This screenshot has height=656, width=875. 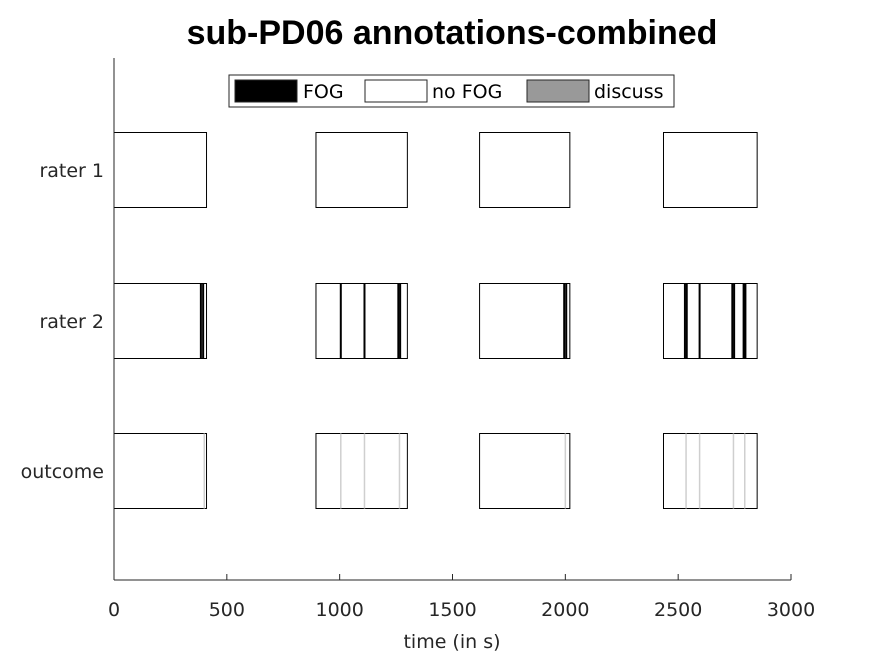 I want to click on legend: FOG no FOG discuss, so click(x=451, y=91).